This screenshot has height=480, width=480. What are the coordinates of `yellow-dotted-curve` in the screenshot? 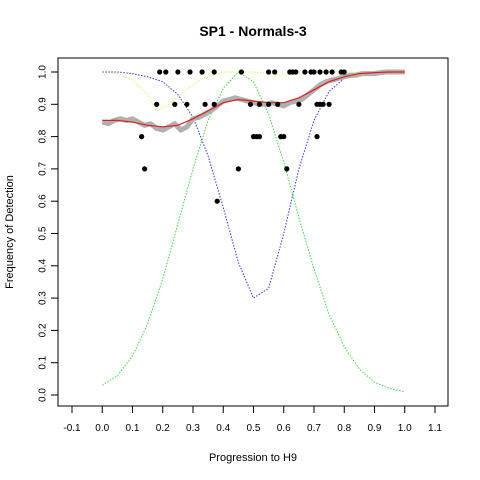 It's located at (253, 91).